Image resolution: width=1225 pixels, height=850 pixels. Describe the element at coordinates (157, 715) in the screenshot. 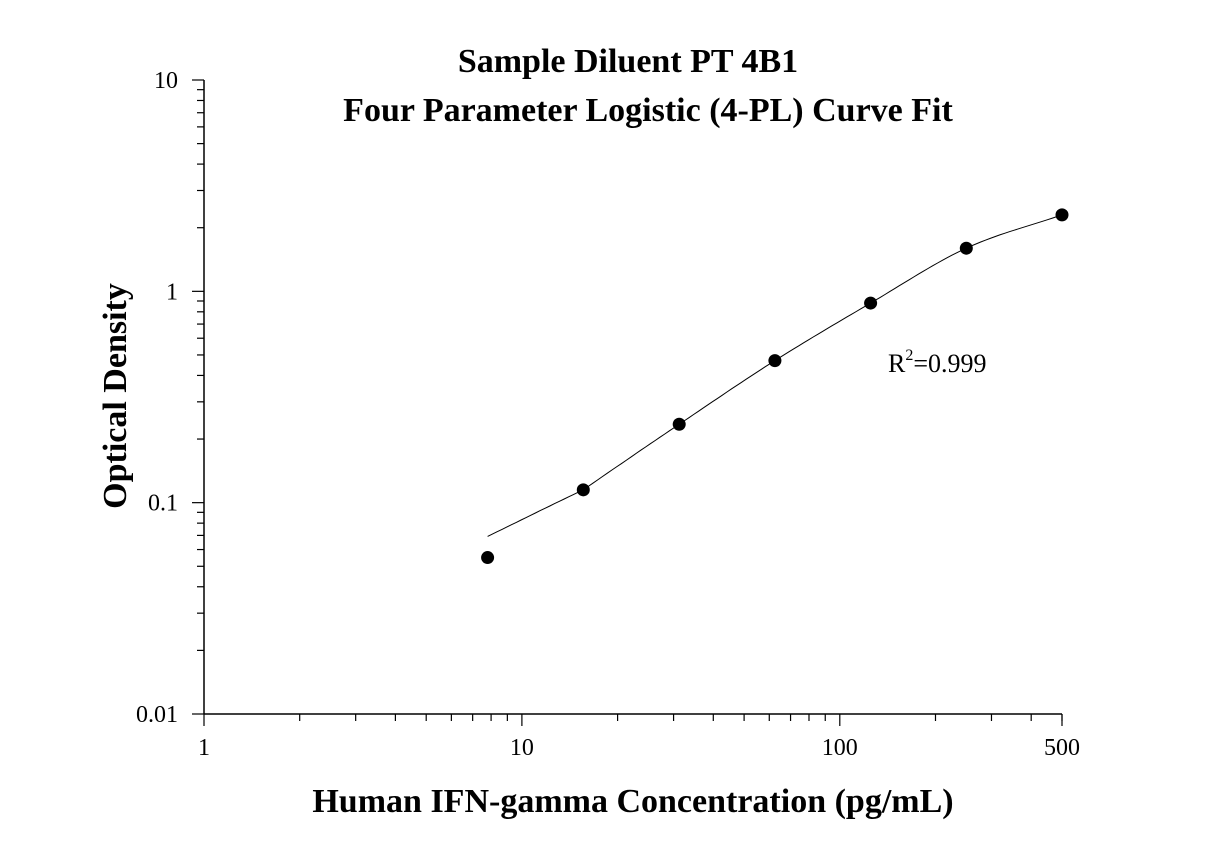

I see `y-tick-label: 0.01` at that location.